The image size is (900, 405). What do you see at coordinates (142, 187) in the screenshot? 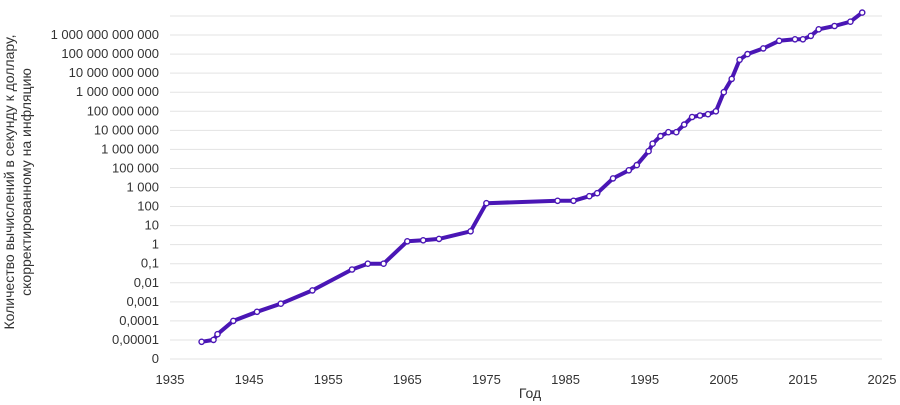
I see `y-tick-label: 1 000` at bounding box center [142, 187].